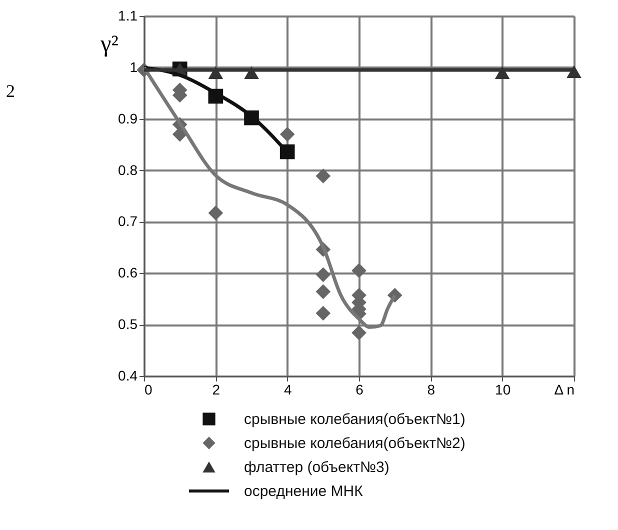 The width and height of the screenshot is (618, 530). I want to click on x-tick-label: 8, so click(431, 390).